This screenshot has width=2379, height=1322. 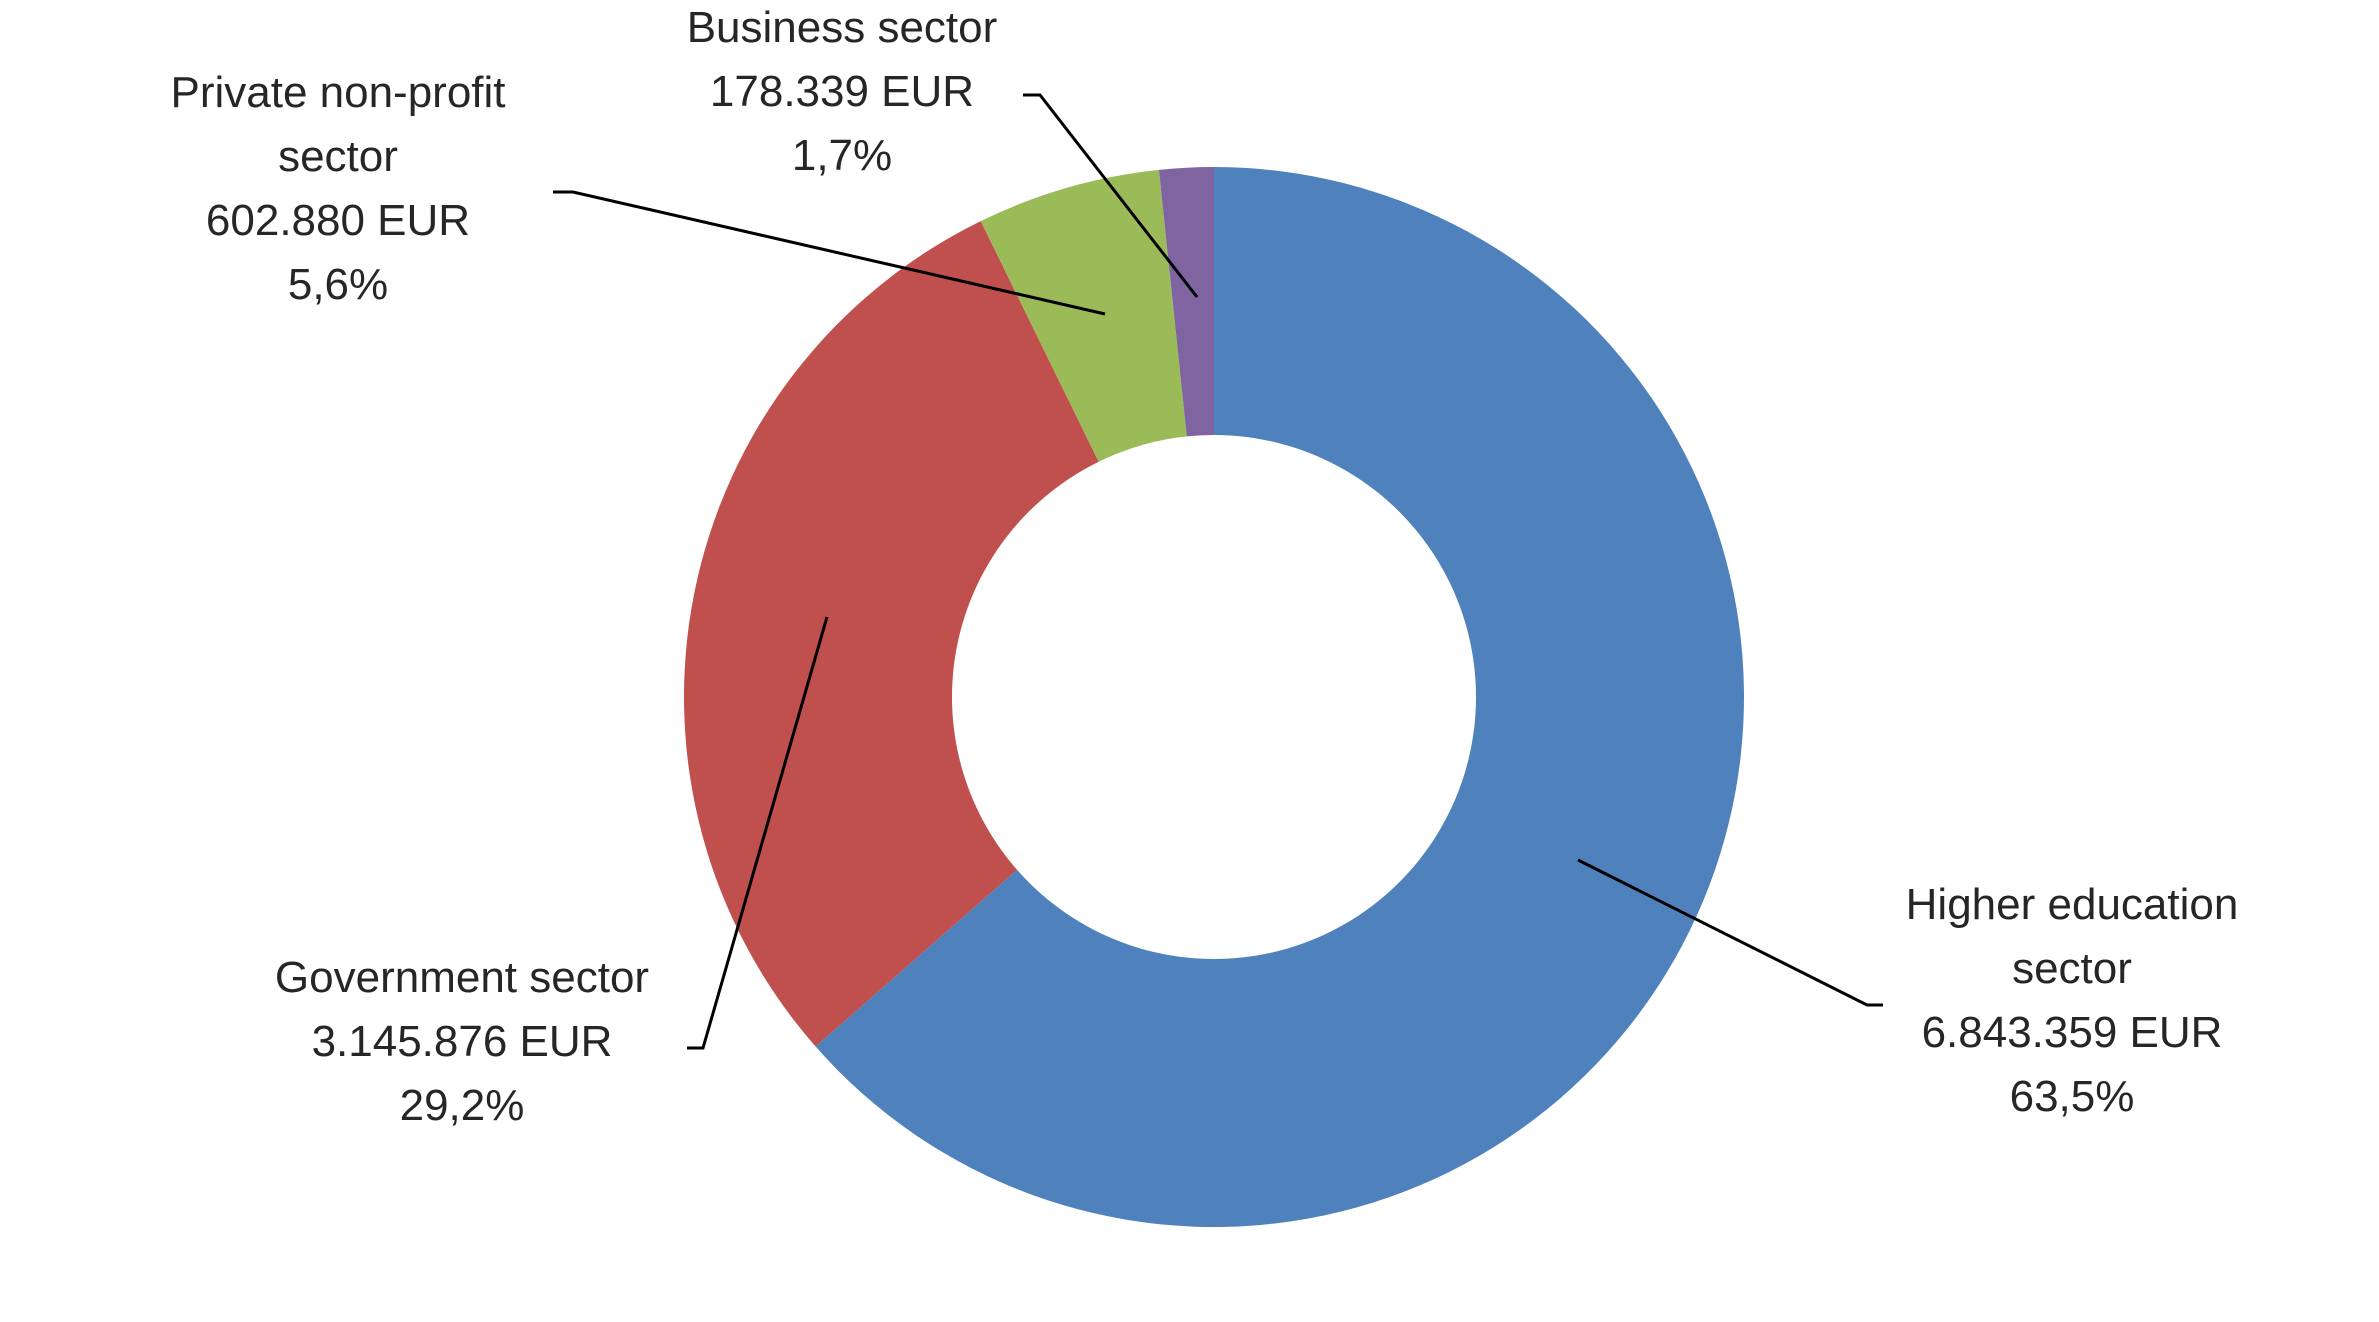 I want to click on leader-line-business-sector, so click(x=1111, y=195).